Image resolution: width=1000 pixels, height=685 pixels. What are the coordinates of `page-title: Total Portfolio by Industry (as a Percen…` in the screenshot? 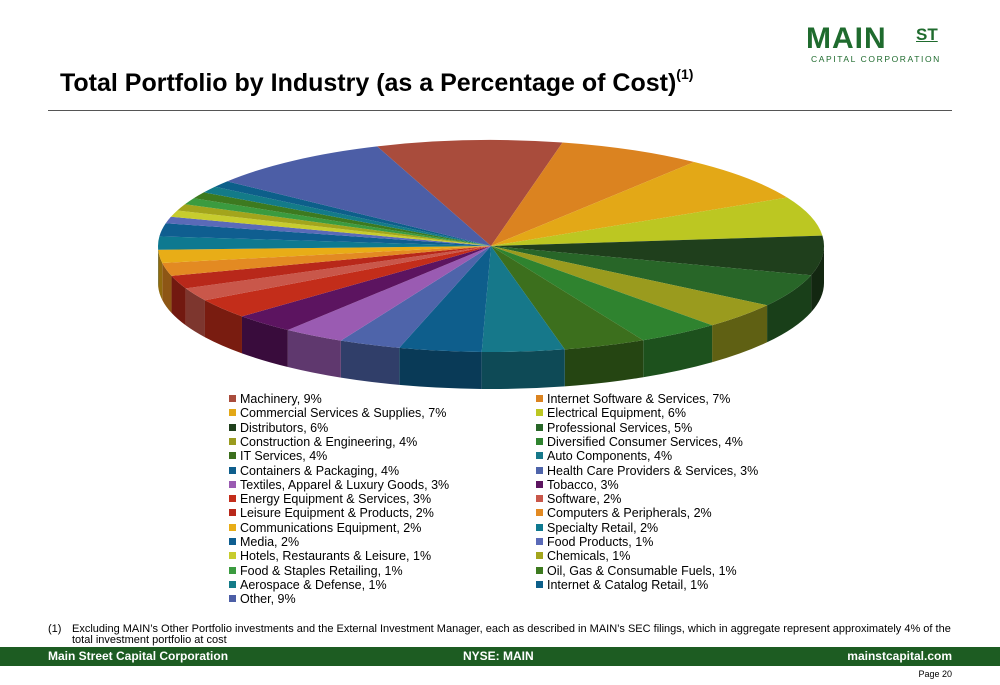 It's located at (376, 82).